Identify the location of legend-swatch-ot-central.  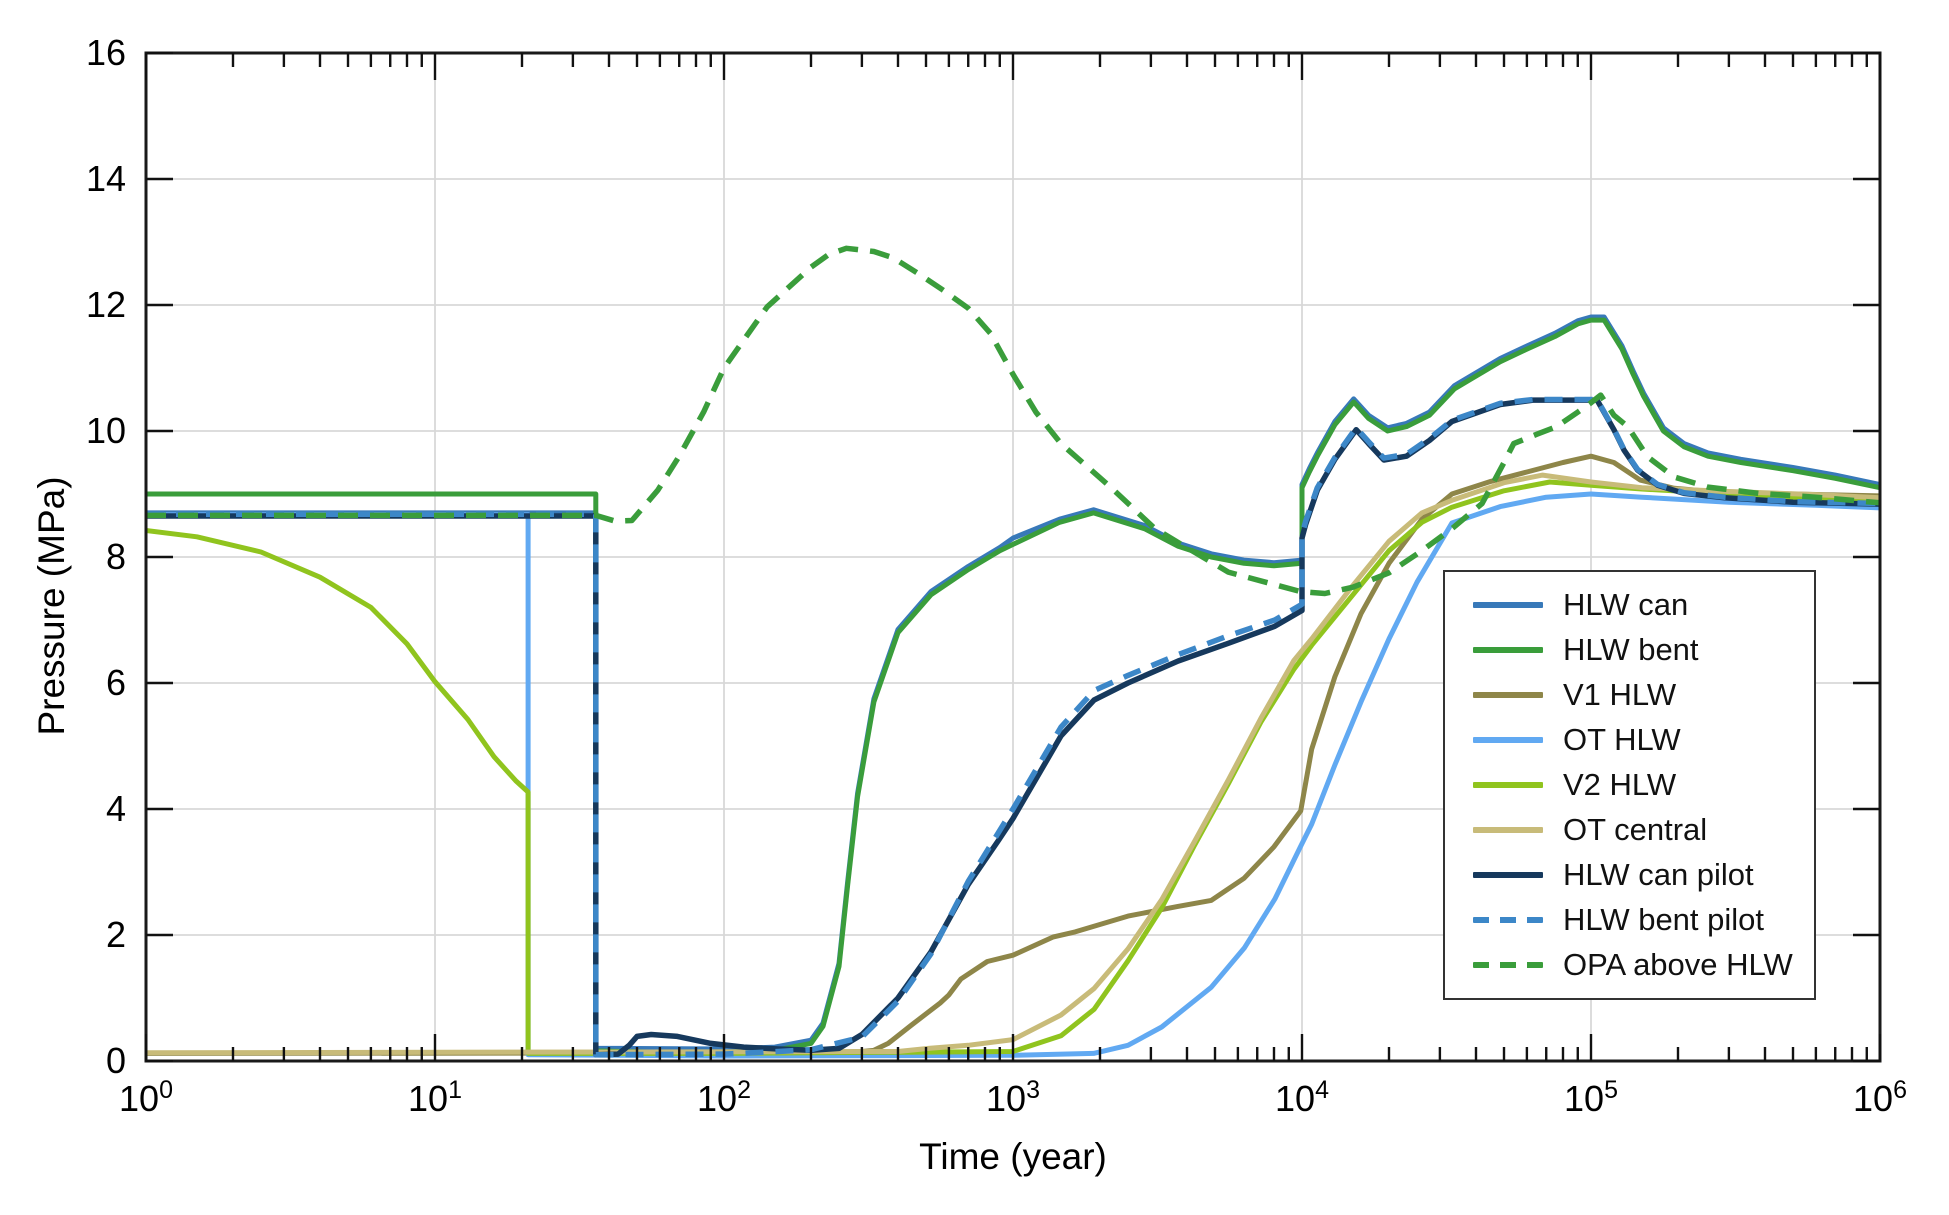
(1508, 830).